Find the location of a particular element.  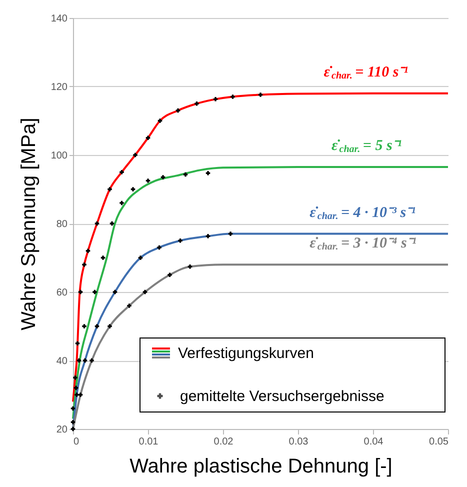

y-tick-label: 60 is located at coordinates (62, 293).